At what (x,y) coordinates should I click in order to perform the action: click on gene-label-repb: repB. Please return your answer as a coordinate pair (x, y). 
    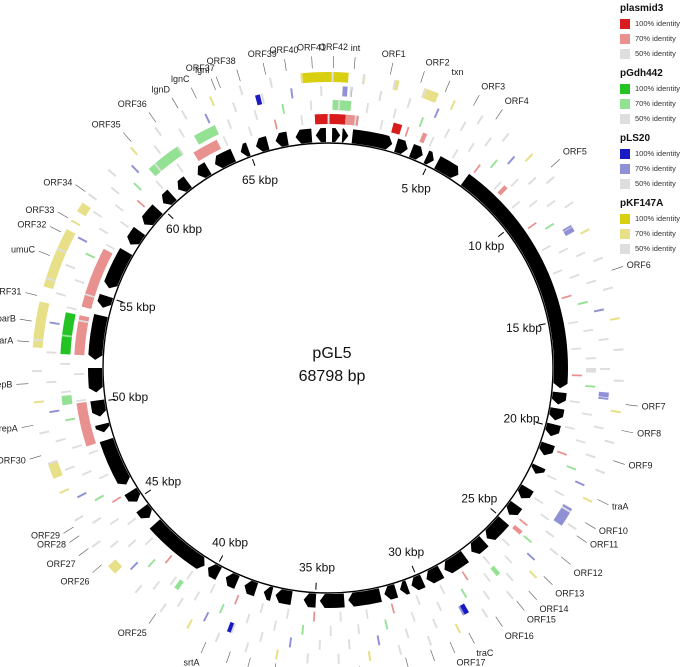
    Looking at the image, I should click on (6, 385).